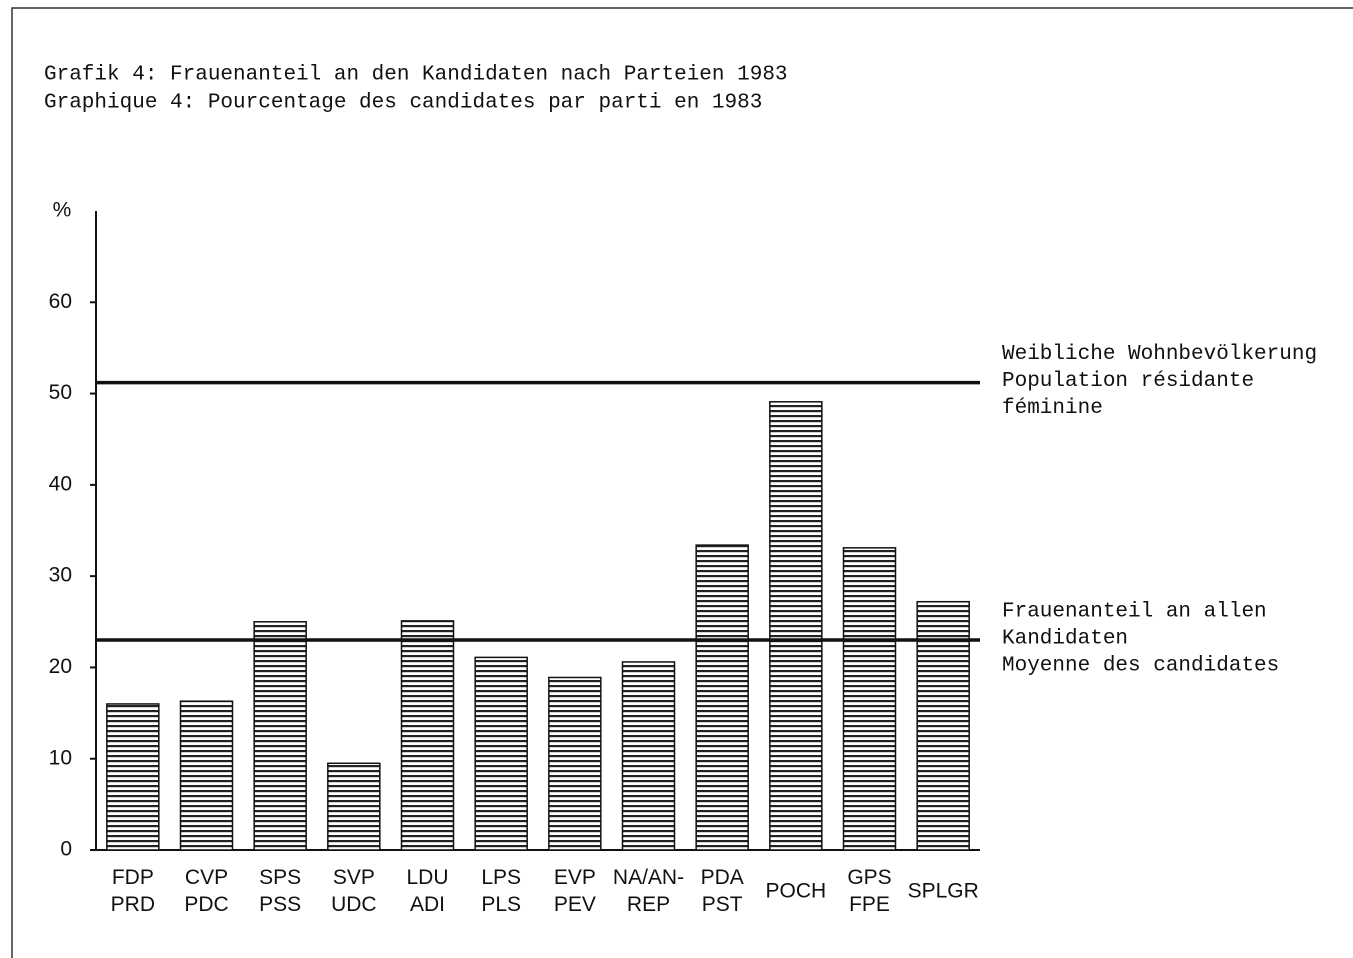 Image resolution: width=1353 pixels, height=958 pixels. Describe the element at coordinates (722, 904) in the screenshot. I see `x-tick-label: PST` at that location.